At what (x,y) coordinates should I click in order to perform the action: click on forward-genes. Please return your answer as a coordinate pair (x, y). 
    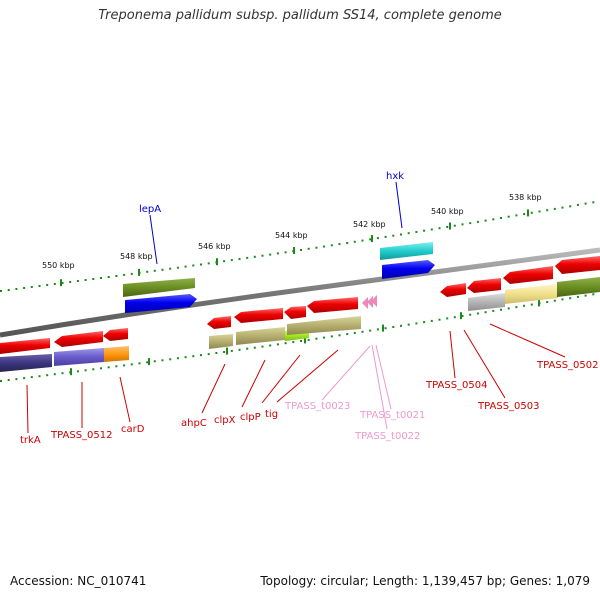
    Looking at the image, I should click on (279, 277).